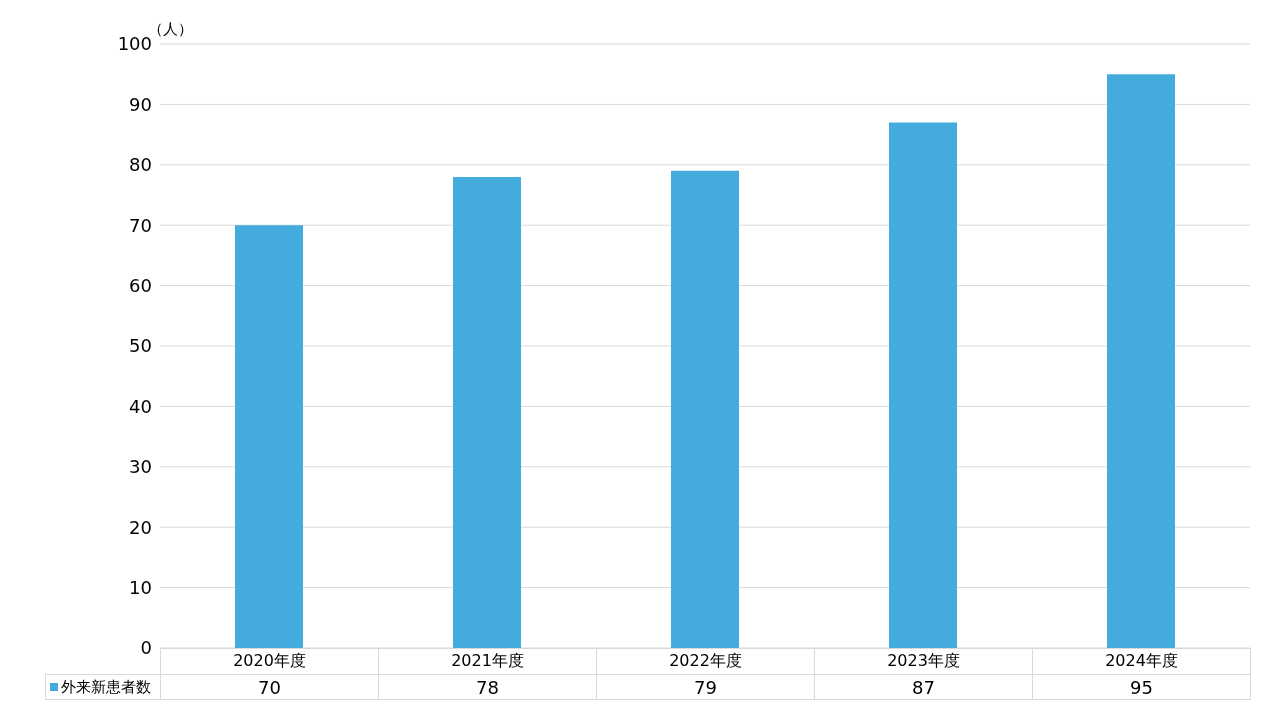 The image size is (1280, 720). I want to click on y-tick-label: 90, so click(140, 104).